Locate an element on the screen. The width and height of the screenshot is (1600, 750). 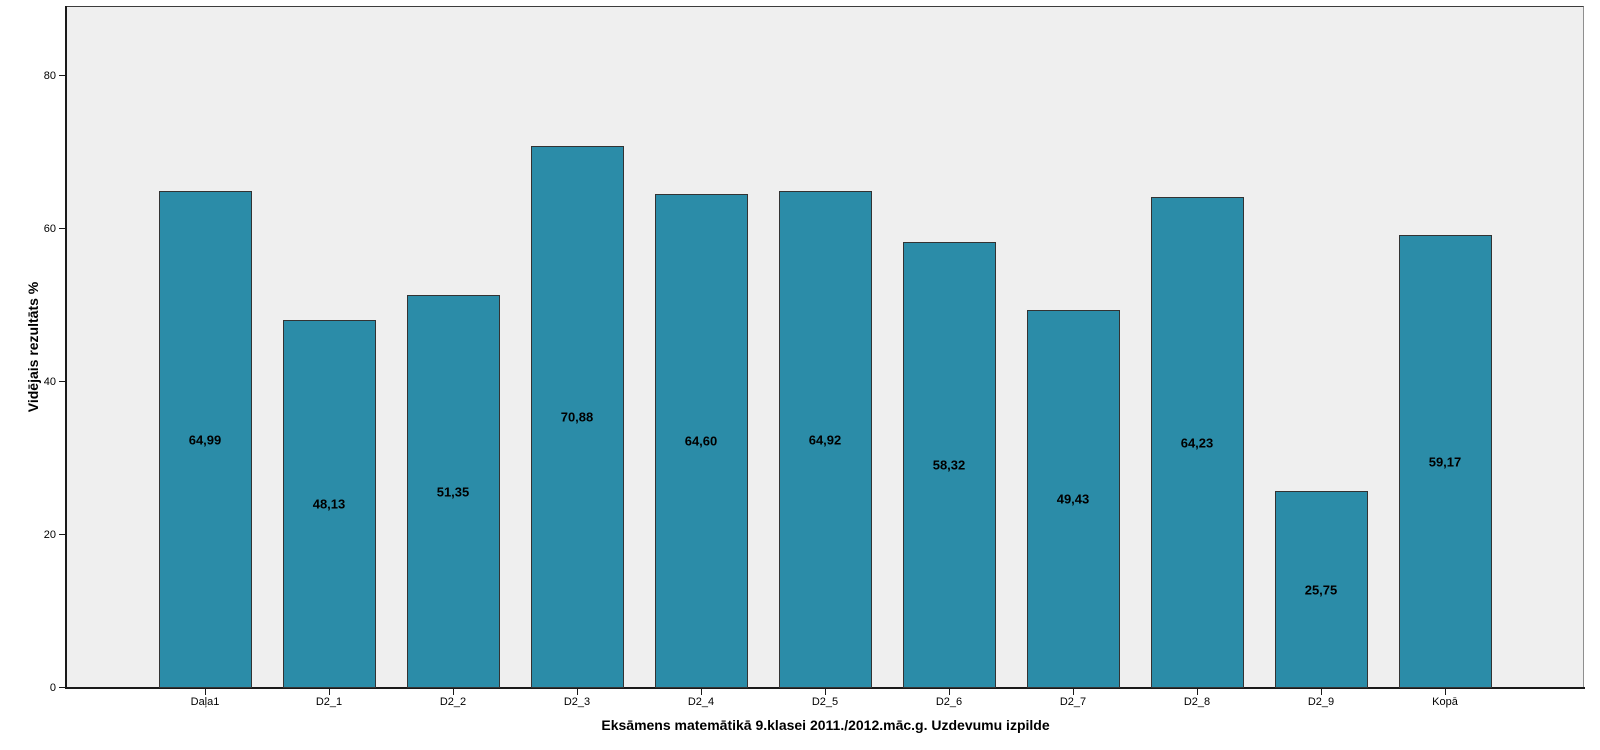
bar-value-label: 64,99 is located at coordinates (205, 439).